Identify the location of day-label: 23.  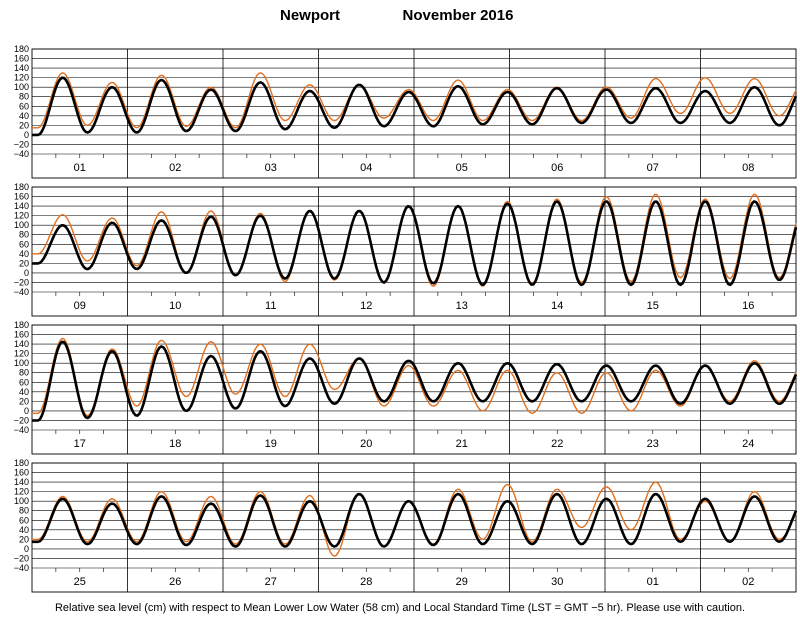
(653, 444).